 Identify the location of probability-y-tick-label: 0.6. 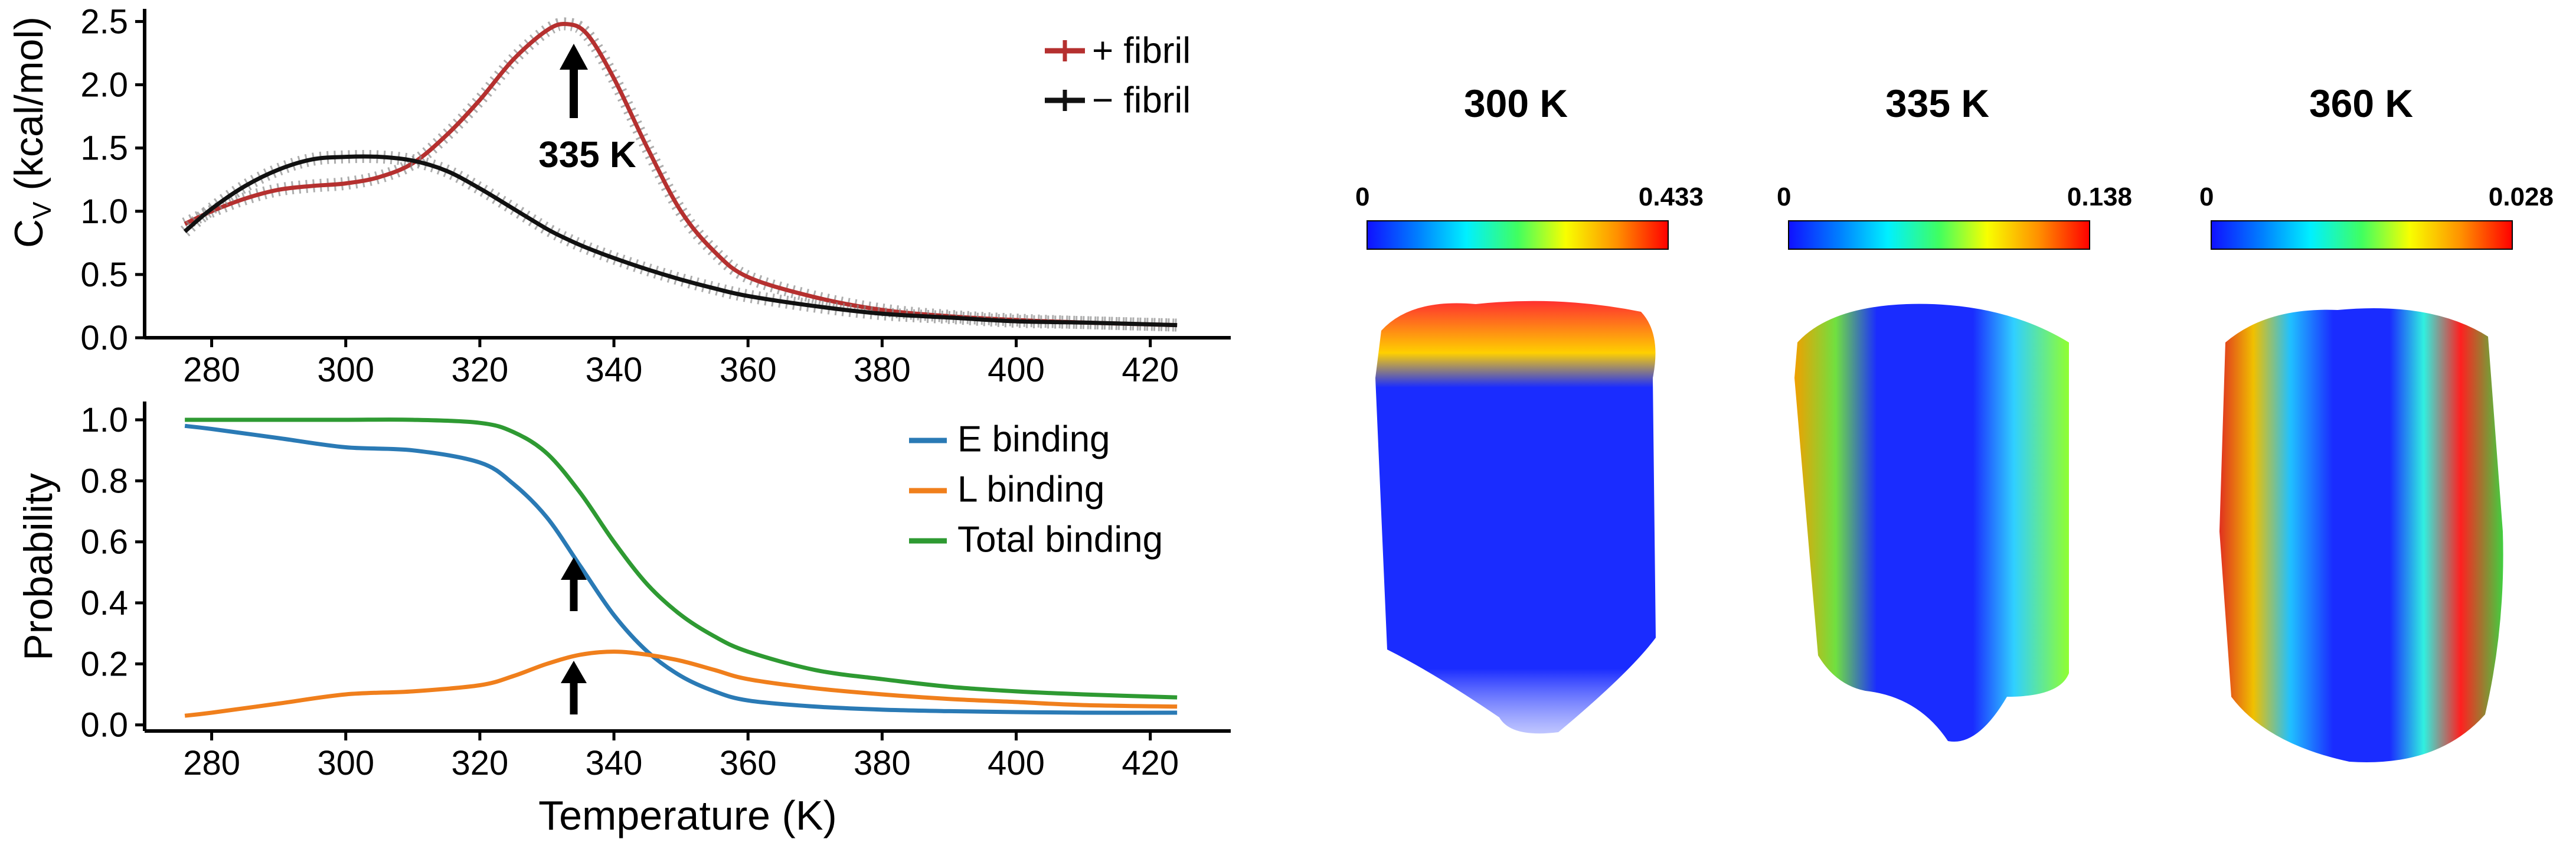
(104, 543).